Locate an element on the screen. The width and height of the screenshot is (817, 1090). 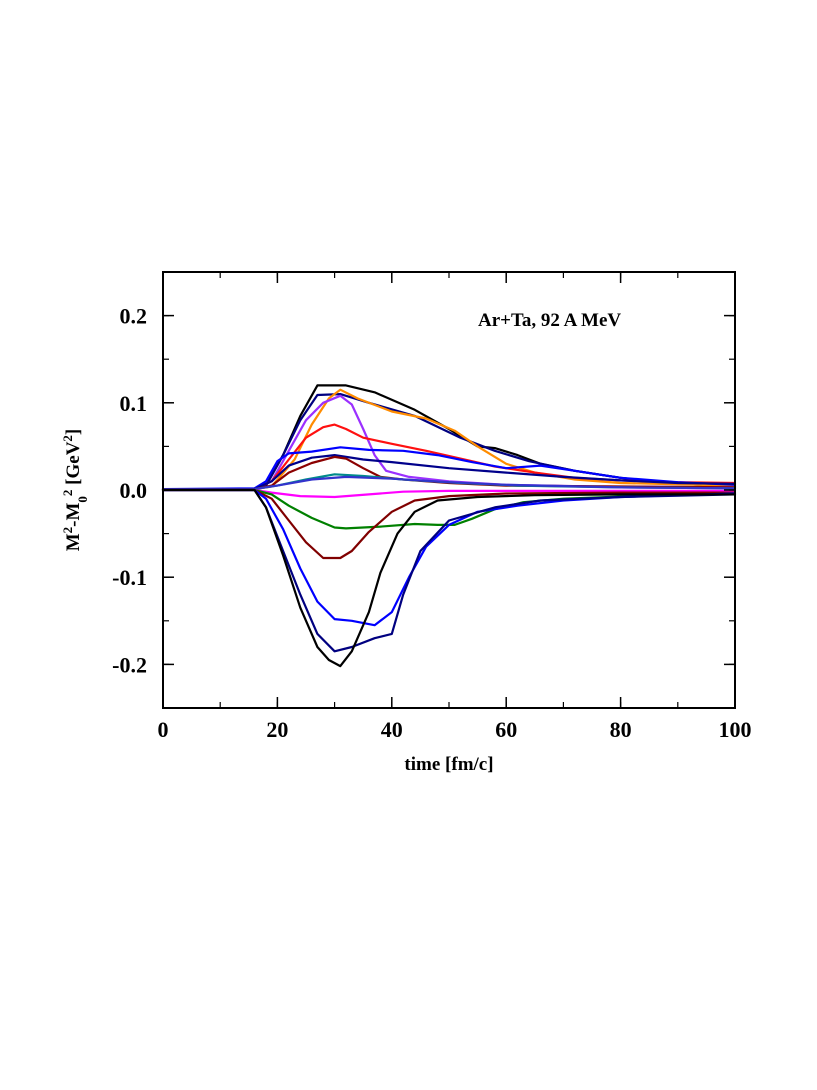
y-tick-label: 0.1 is located at coordinates (134, 403).